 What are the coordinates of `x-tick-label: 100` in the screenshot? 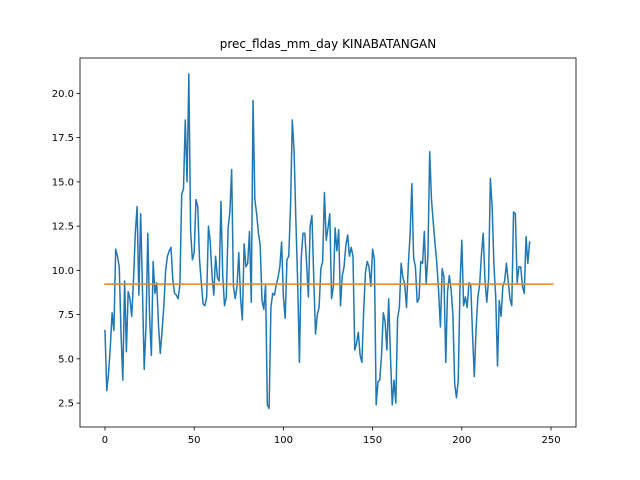 It's located at (283, 440).